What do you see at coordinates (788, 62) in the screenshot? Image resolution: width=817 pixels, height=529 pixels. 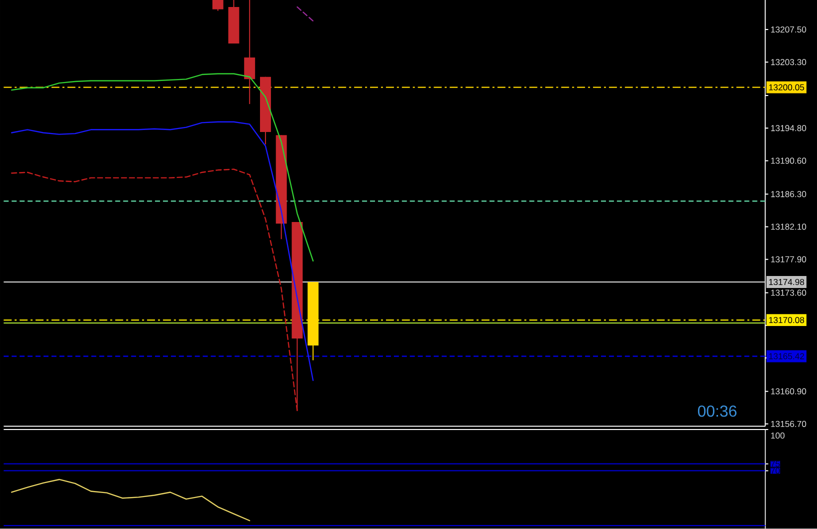 I see `y-tick-label: 13203.30` at bounding box center [788, 62].